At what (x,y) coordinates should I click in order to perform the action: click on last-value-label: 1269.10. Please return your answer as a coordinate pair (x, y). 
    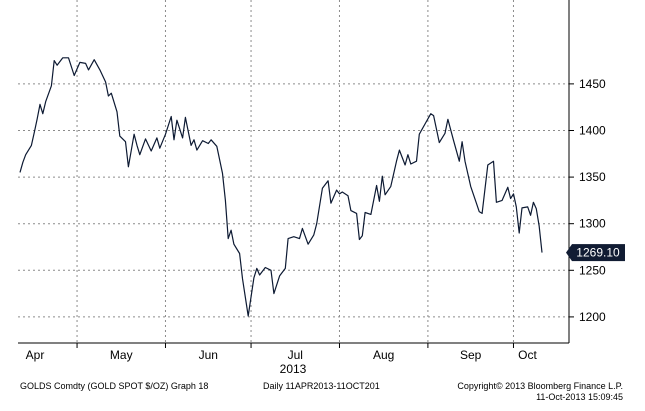
    Looking at the image, I should click on (598, 253).